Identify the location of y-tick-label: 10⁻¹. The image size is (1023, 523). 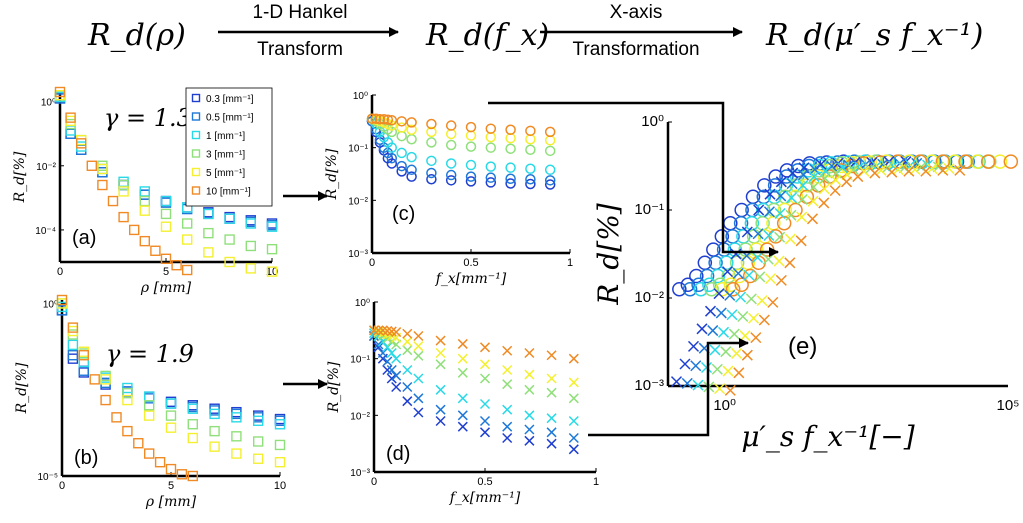
(358, 149).